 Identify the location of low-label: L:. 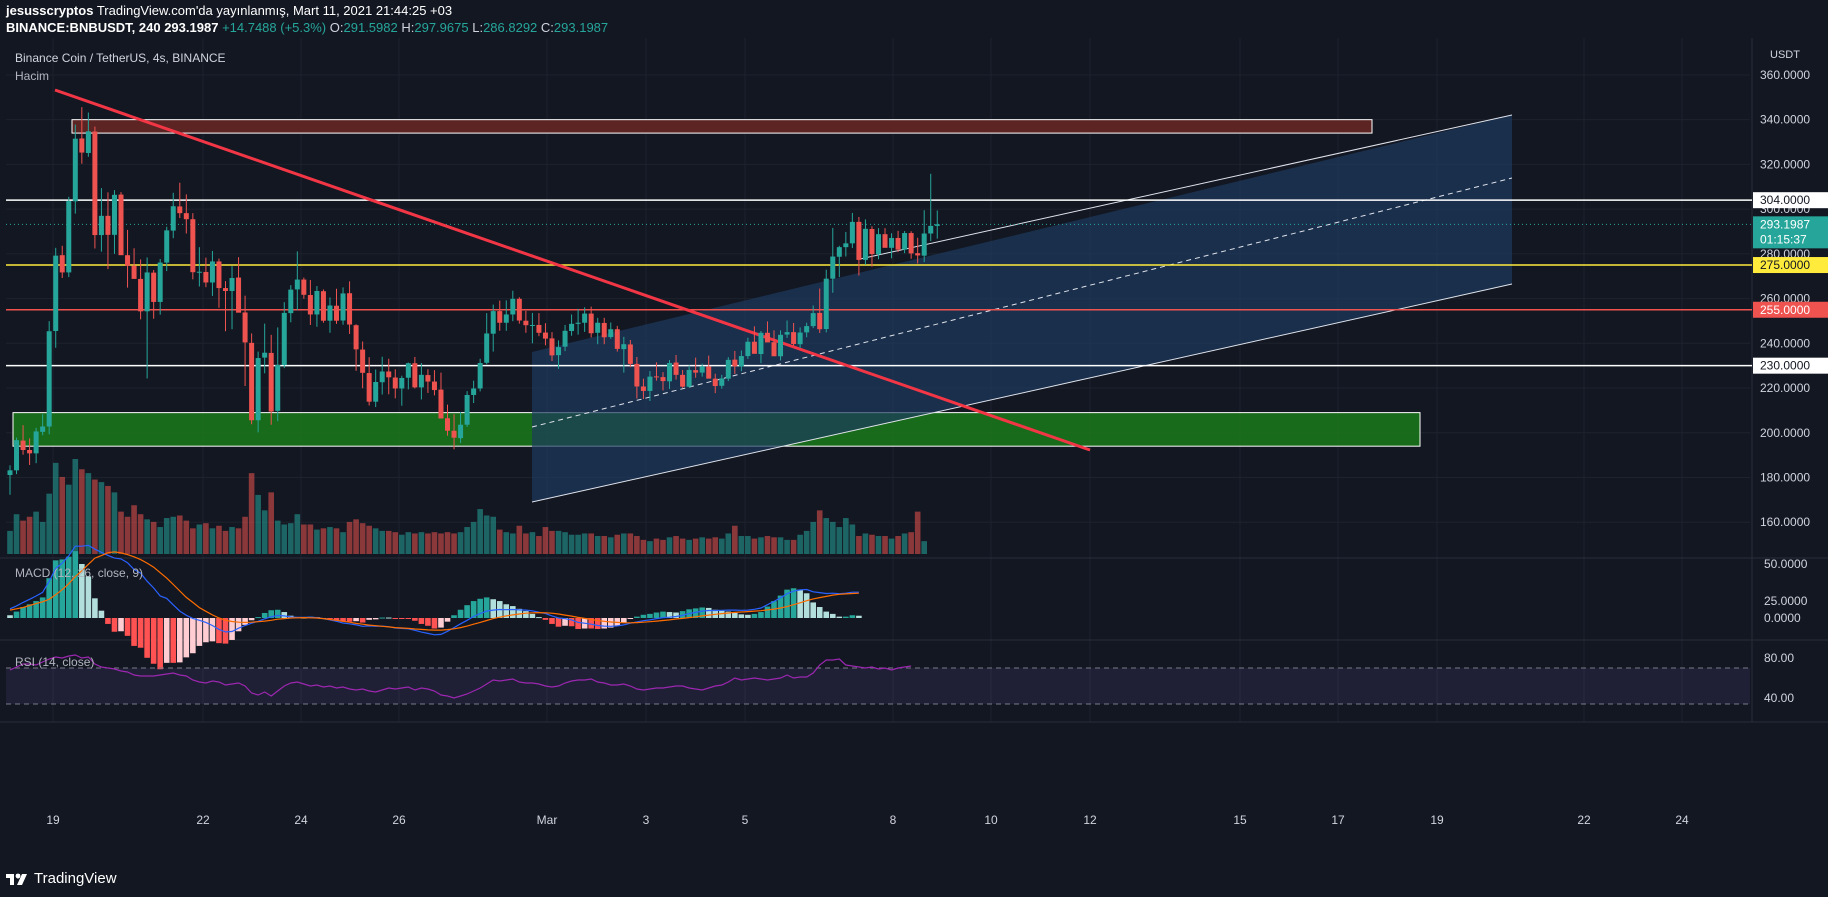
(478, 27).